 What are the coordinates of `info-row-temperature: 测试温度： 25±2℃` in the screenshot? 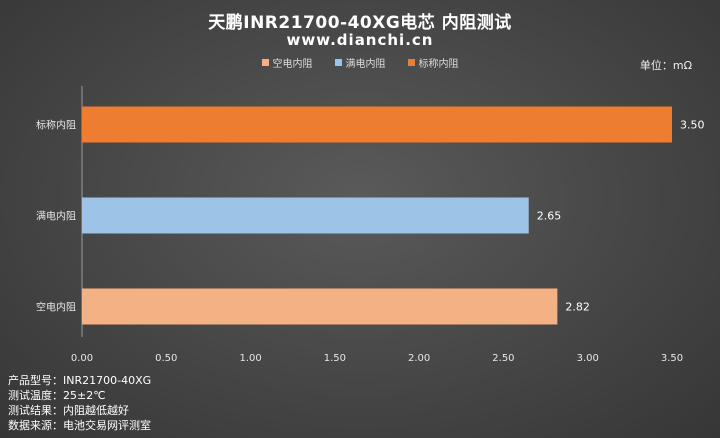 It's located at (79, 395).